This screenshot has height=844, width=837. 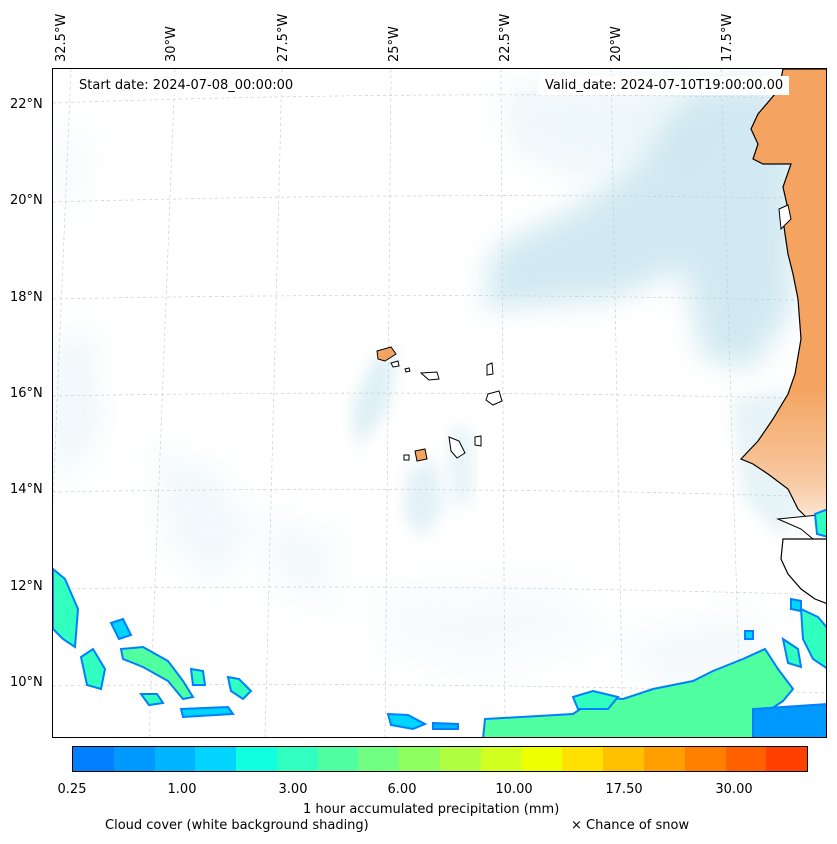 What do you see at coordinates (734, 789) in the screenshot?
I see `colorbar-tick-30-00: 30.00` at bounding box center [734, 789].